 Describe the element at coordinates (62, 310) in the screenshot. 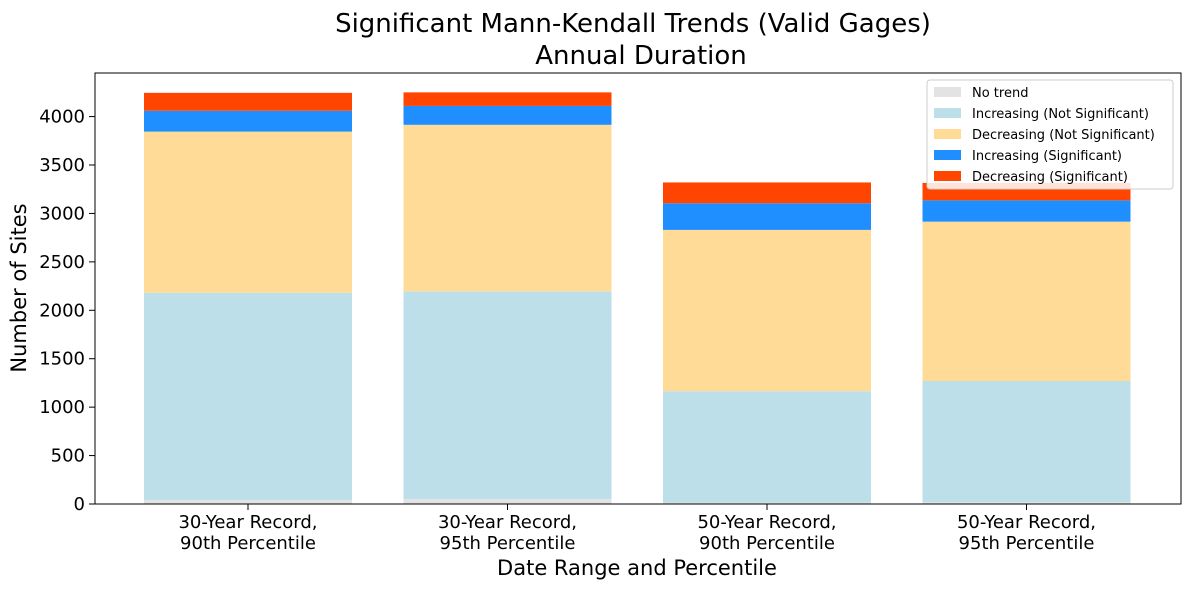

I see `y-tick-label: 2000` at that location.